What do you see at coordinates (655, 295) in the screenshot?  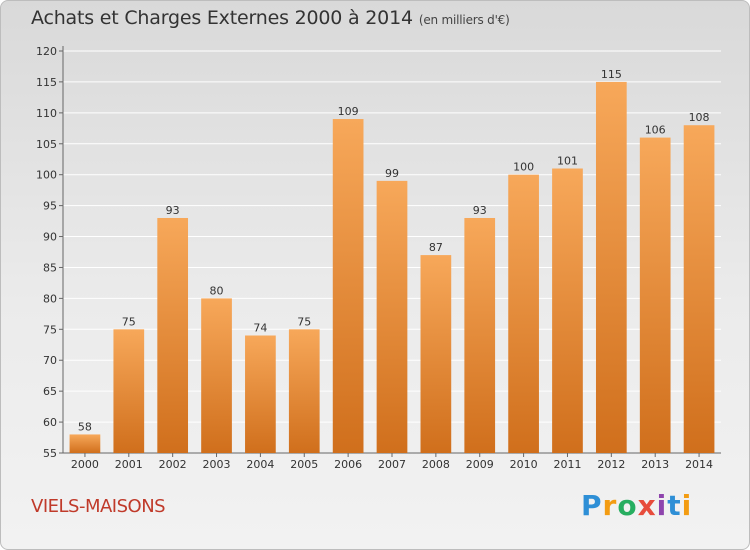 I see `bar-2013` at bounding box center [655, 295].